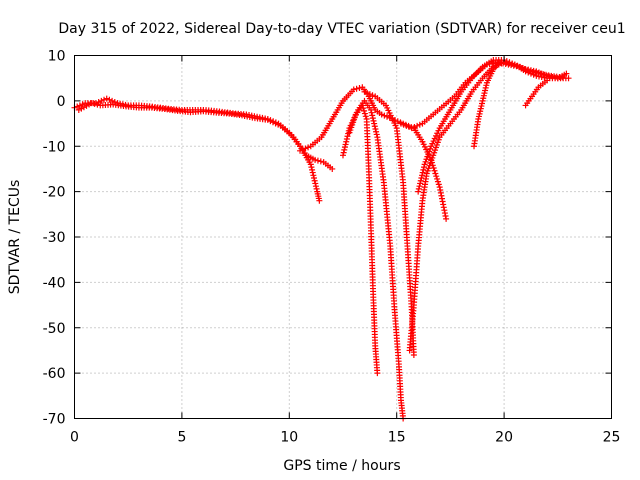 The width and height of the screenshot is (640, 480). I want to click on y-tick-label: -20, so click(54, 193).